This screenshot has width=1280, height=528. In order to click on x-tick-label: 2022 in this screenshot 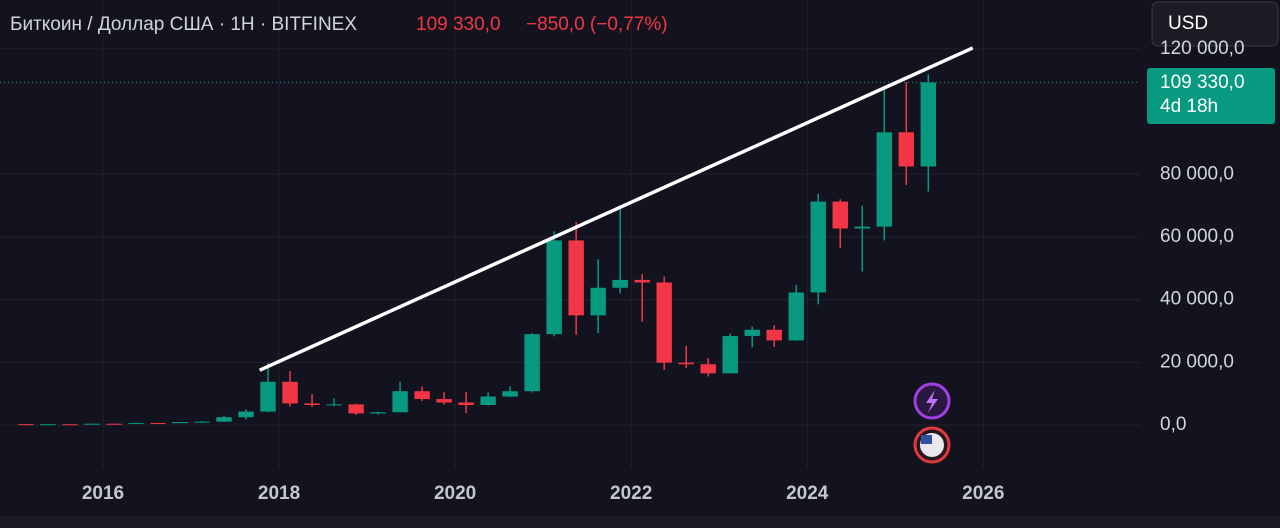, I will do `click(631, 493)`.